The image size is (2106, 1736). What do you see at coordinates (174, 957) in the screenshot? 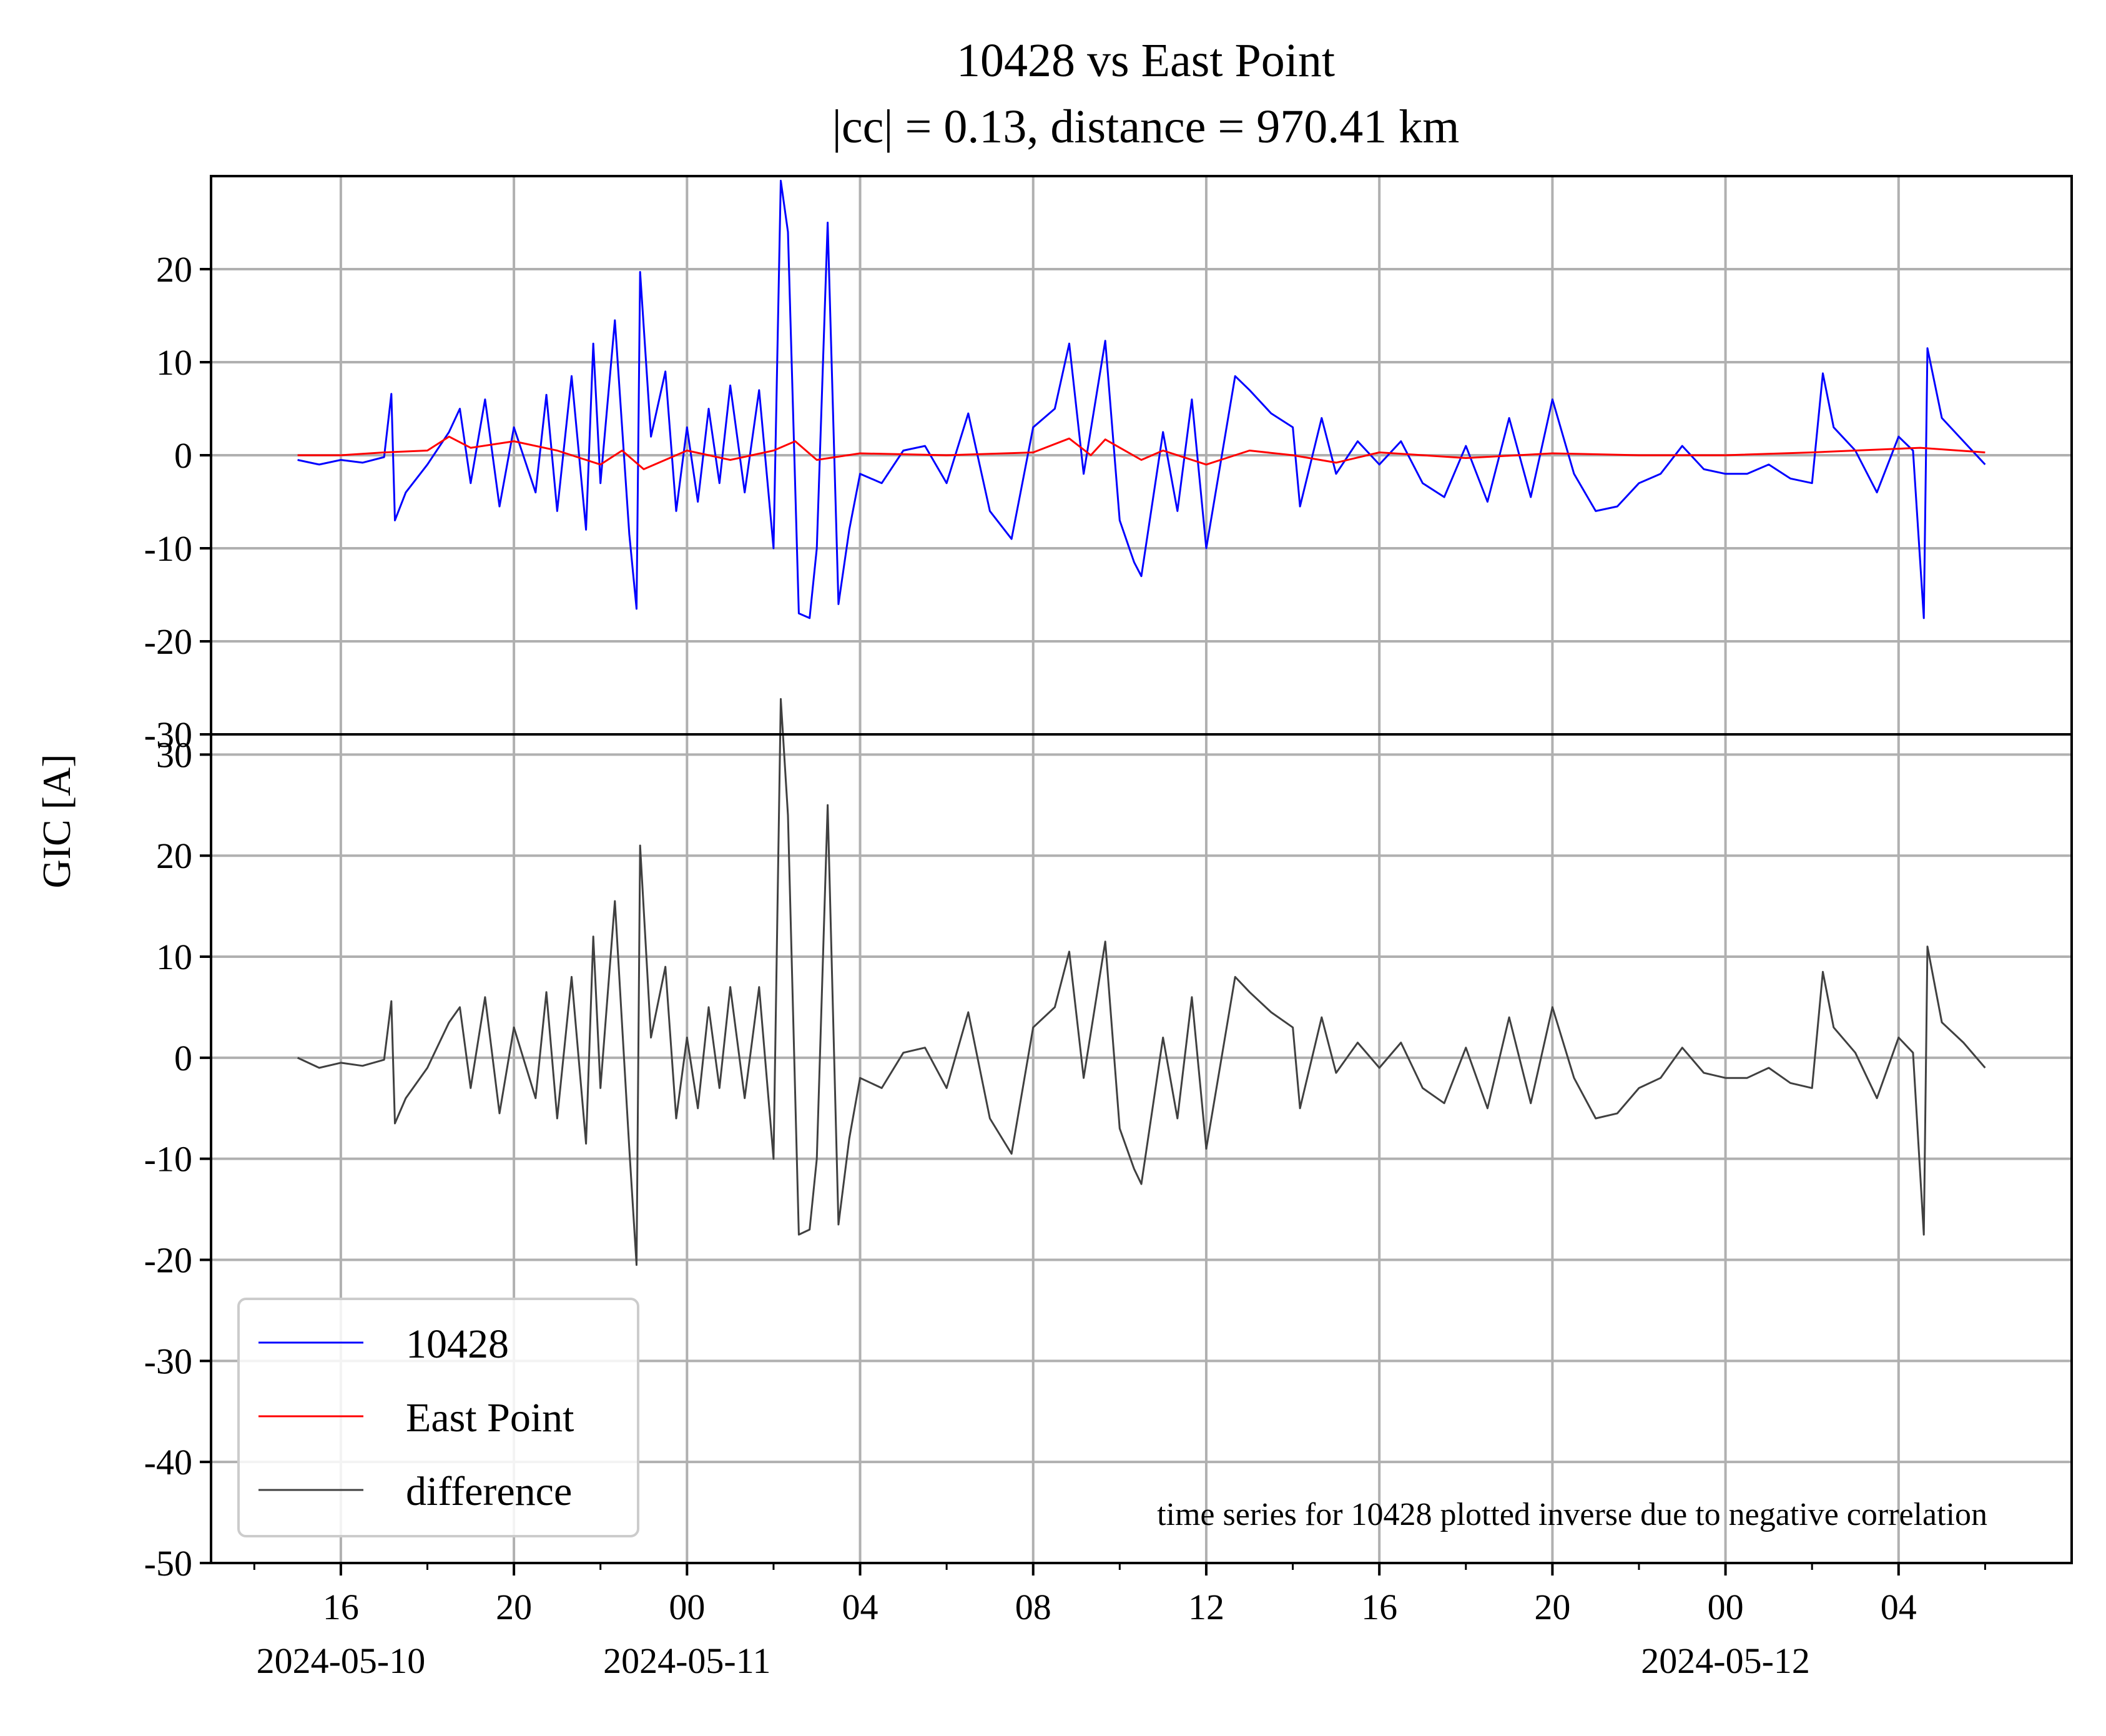
I see `bottom-ytick-label-2: 10` at bounding box center [174, 957].